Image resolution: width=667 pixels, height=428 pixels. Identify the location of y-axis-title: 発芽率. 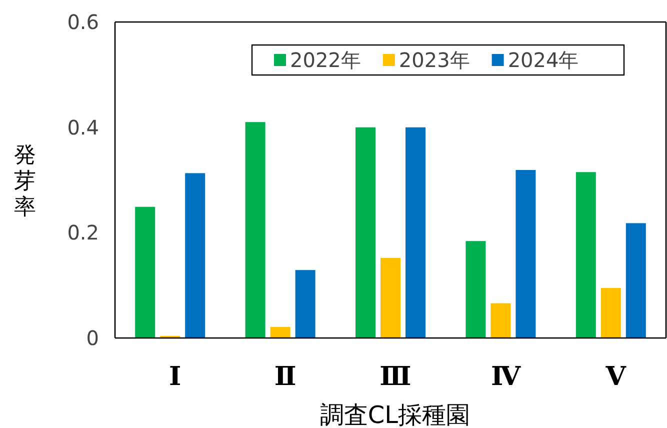
(25, 181).